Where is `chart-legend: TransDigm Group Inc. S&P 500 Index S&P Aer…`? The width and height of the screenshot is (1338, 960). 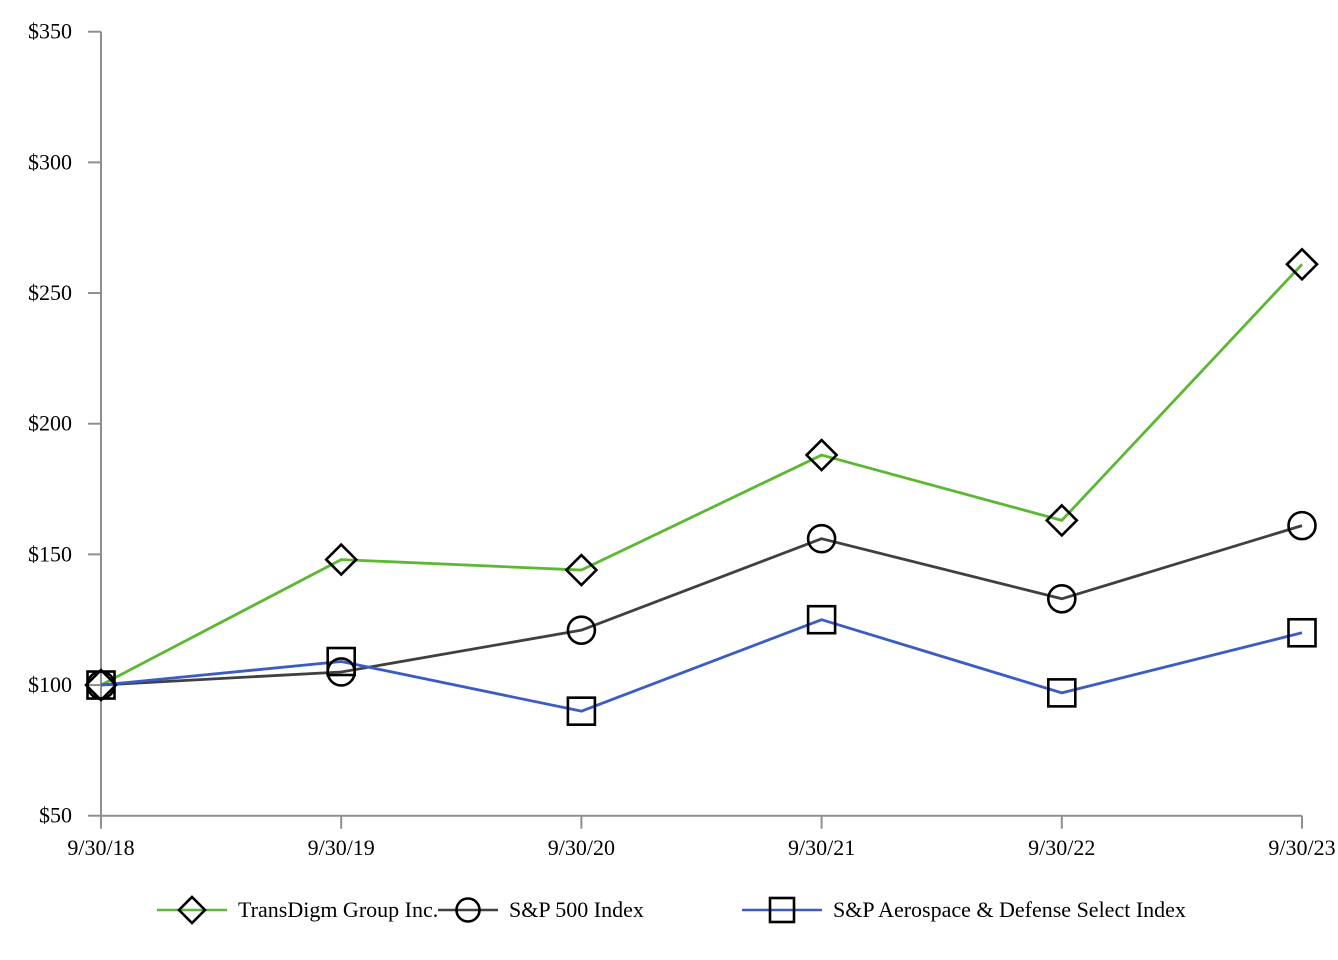 chart-legend: TransDigm Group Inc. S&P 500 Index S&P Aer… is located at coordinates (671, 910).